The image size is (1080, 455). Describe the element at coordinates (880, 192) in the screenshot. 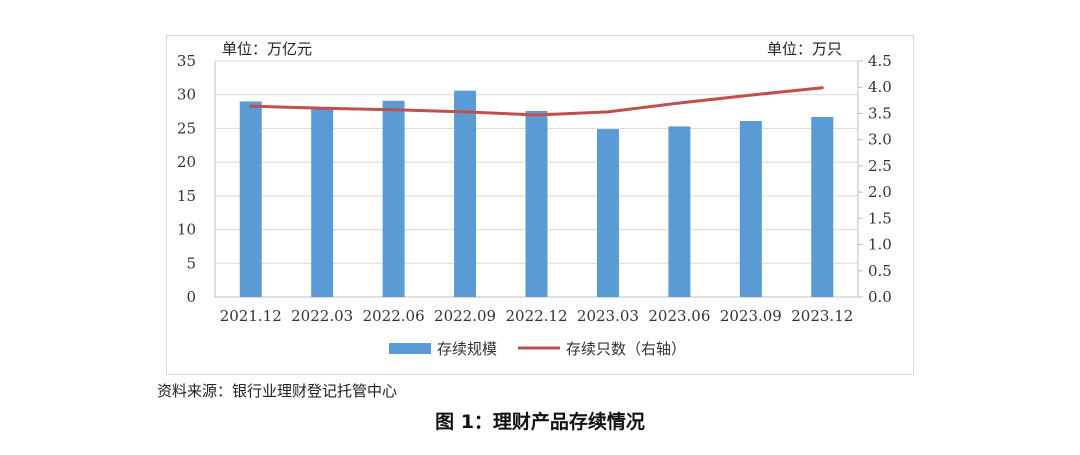

I see `y-right-tick-label: 2.0` at that location.